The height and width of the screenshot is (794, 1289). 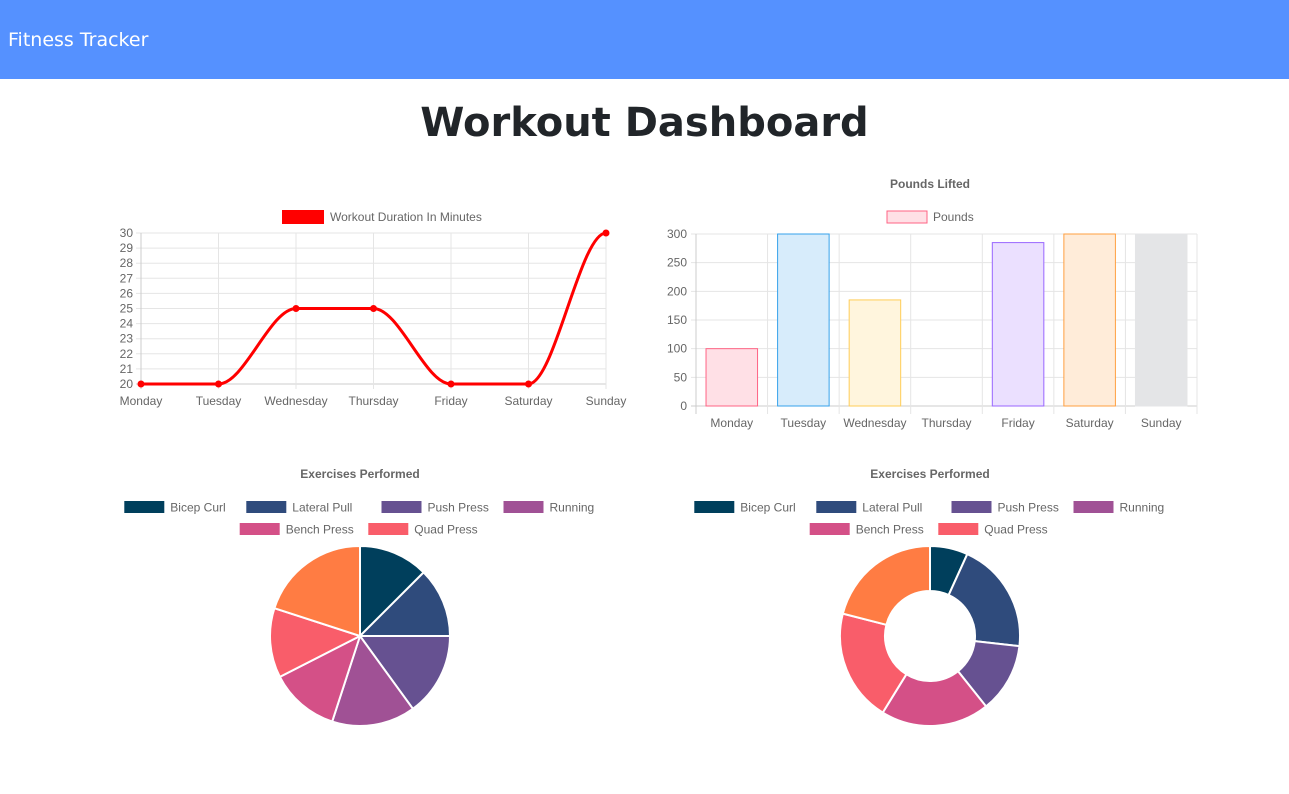 What do you see at coordinates (127, 354) in the screenshot?
I see `y-tick-label: 22` at bounding box center [127, 354].